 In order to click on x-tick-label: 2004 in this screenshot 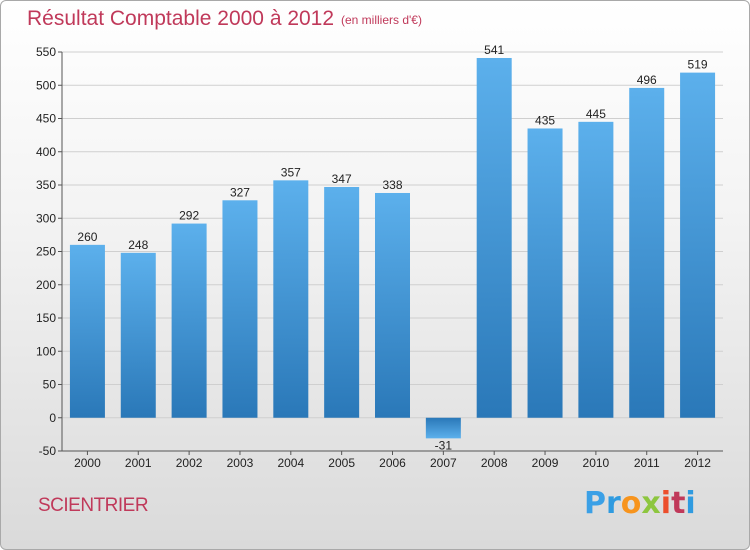, I will do `click(290, 463)`.